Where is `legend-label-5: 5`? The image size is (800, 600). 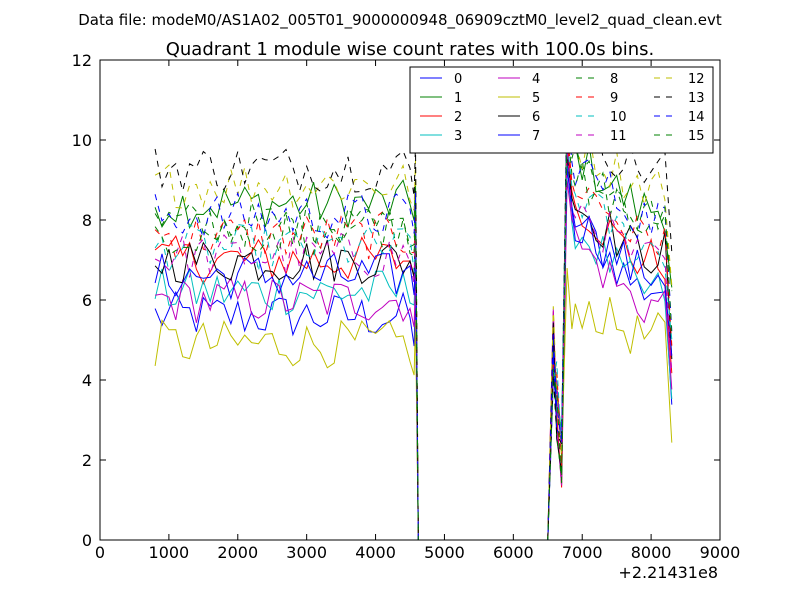
legend-label-5: 5 is located at coordinates (536, 98).